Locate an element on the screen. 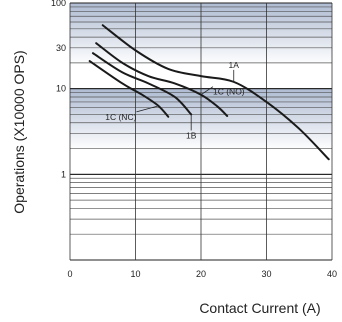  y-tick-label: 10 is located at coordinates (61, 89).